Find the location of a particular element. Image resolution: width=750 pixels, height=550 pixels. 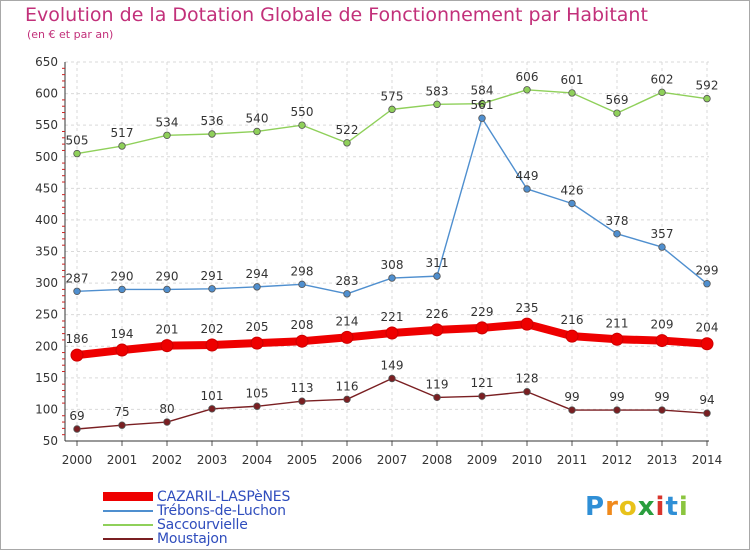

data-label-saccourvielle-2003: 536 is located at coordinates (212, 121).